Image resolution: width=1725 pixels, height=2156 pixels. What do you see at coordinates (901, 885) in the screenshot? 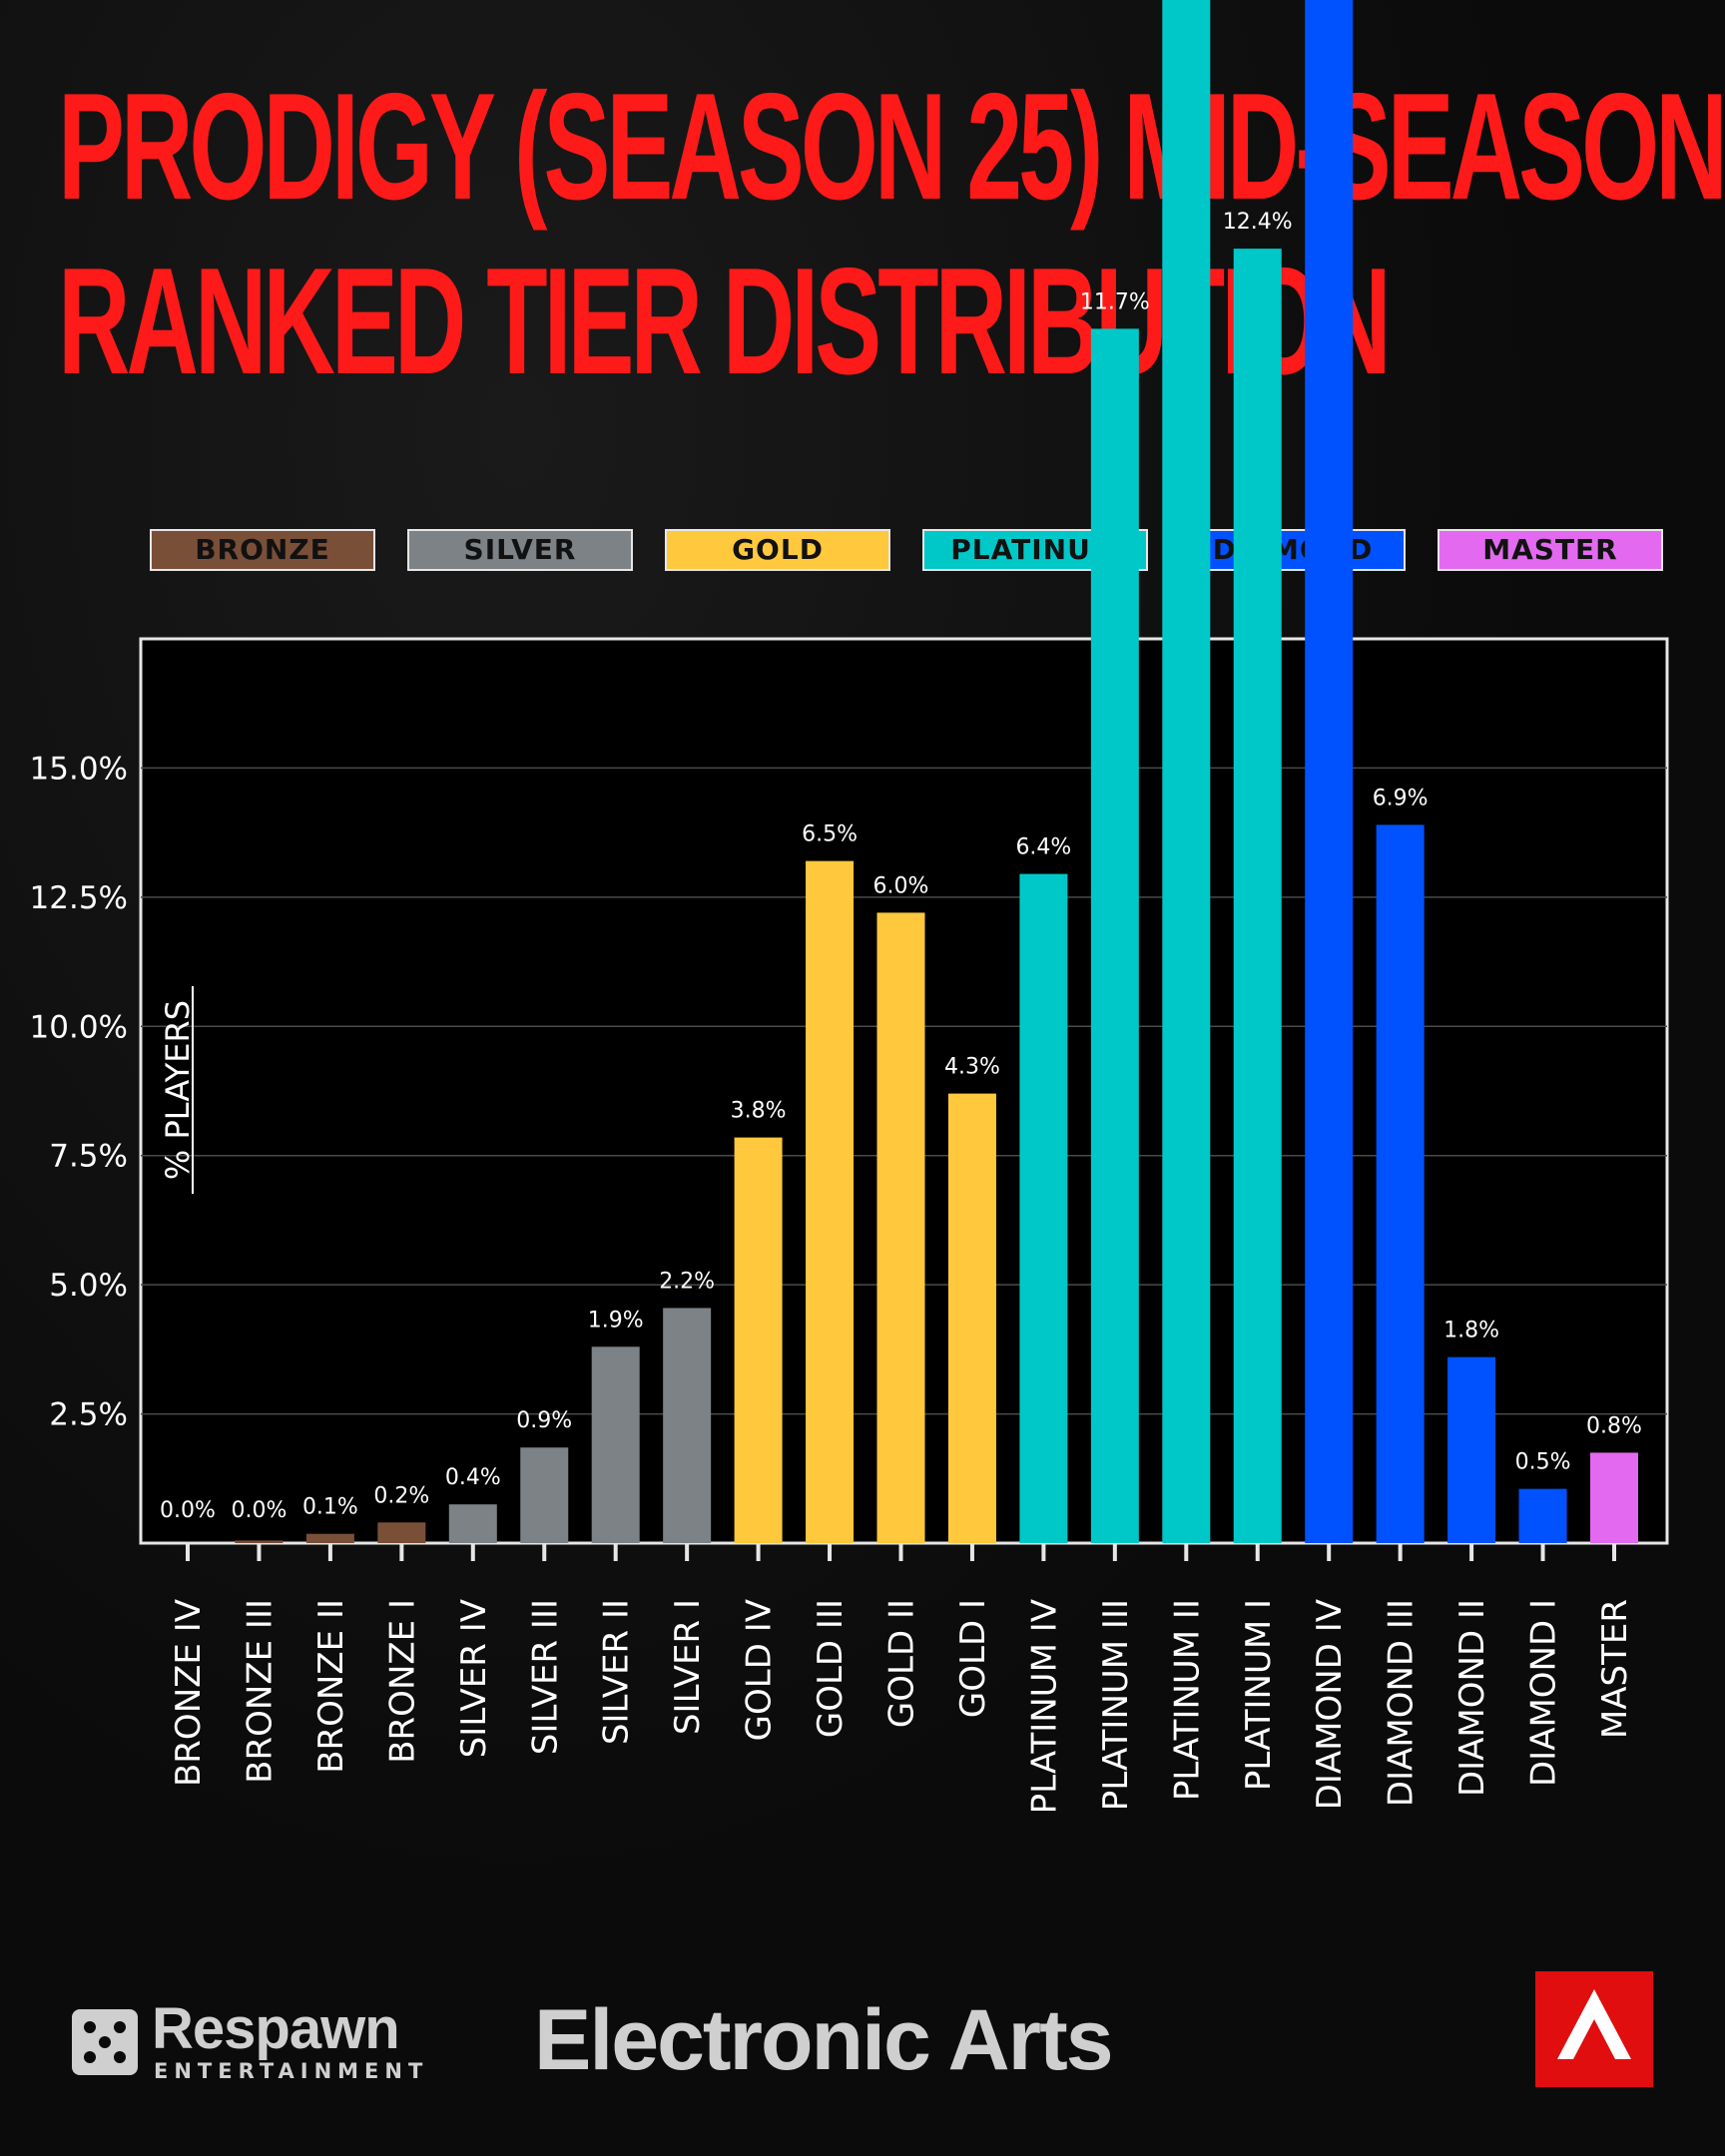
I see `value-label: 6.0%` at bounding box center [901, 885].